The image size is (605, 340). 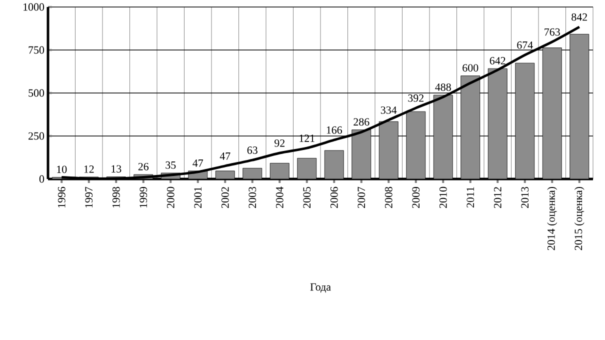 What do you see at coordinates (89, 169) in the screenshot?
I see `data-label: 12` at bounding box center [89, 169].